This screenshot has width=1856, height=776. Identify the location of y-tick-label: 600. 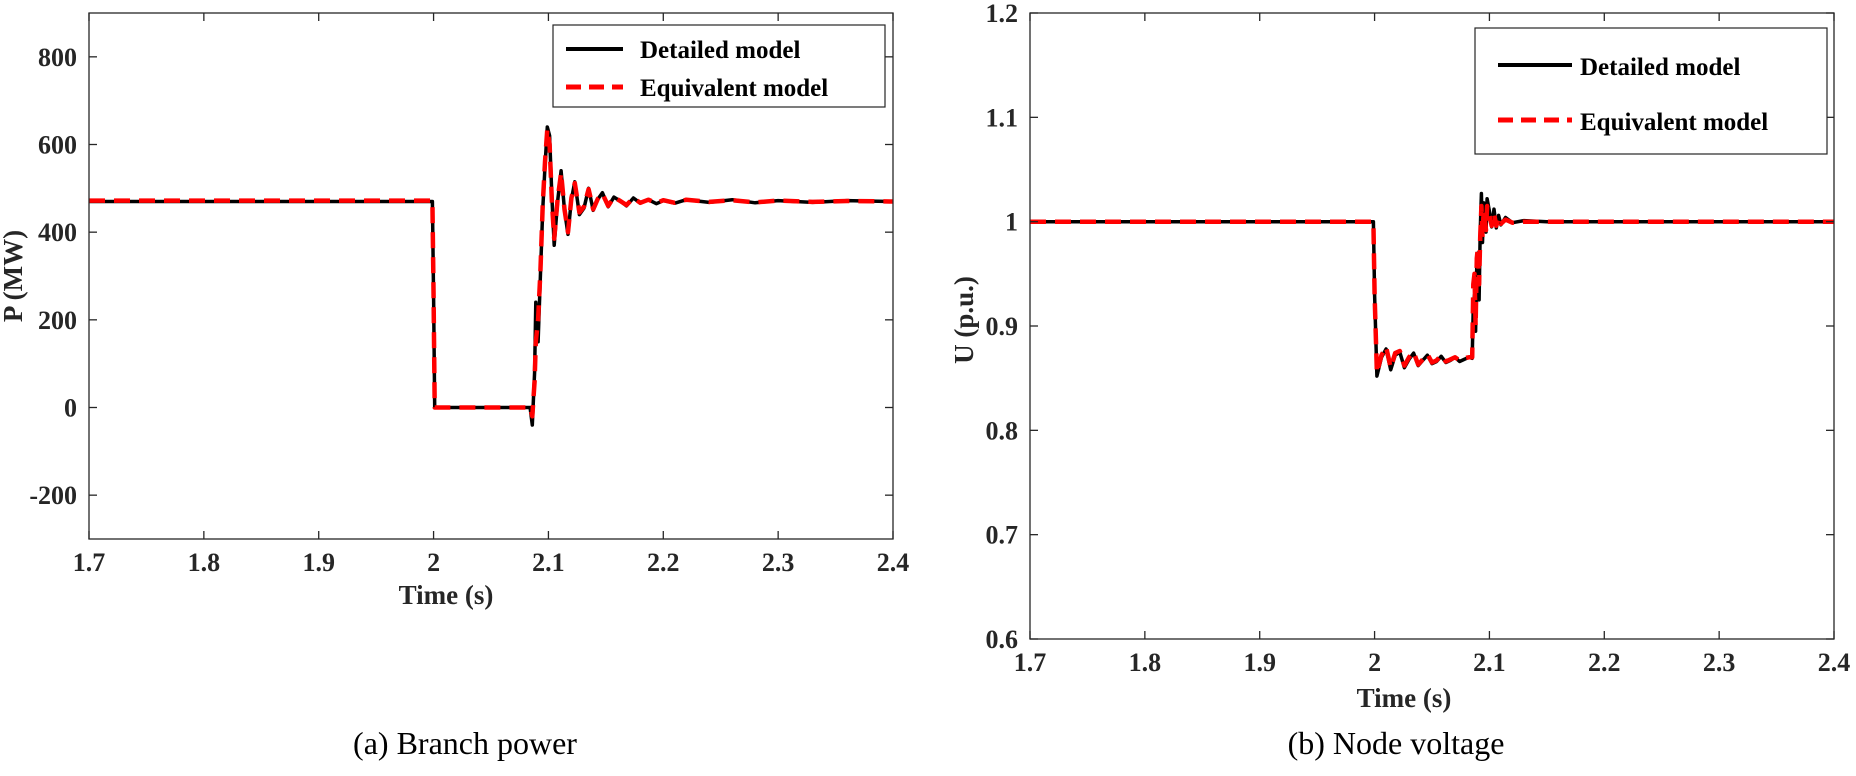
(57, 145).